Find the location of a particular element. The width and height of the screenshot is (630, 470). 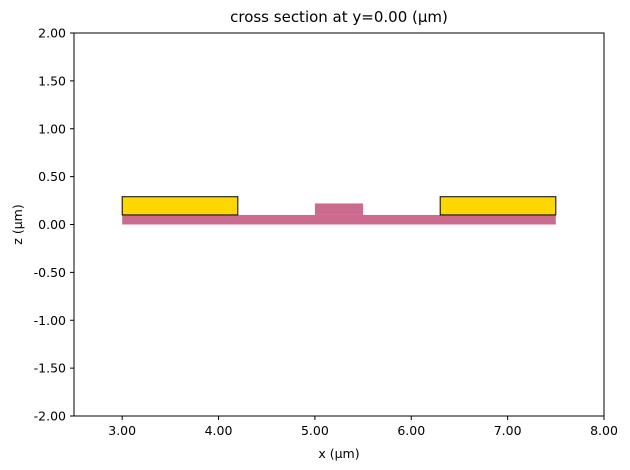

ridge is located at coordinates (339, 209).